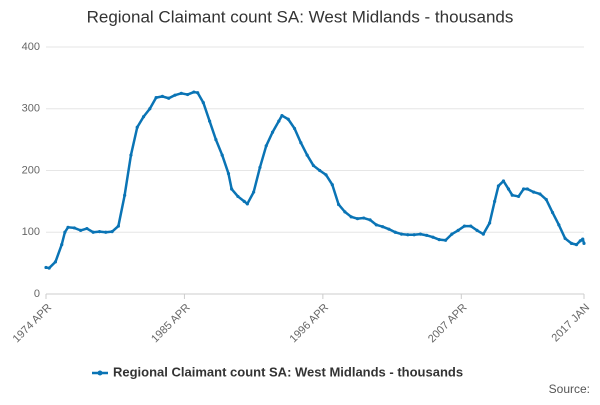  What do you see at coordinates (448, 324) in the screenshot?
I see `x-tick-label: 2007 APR` at bounding box center [448, 324].